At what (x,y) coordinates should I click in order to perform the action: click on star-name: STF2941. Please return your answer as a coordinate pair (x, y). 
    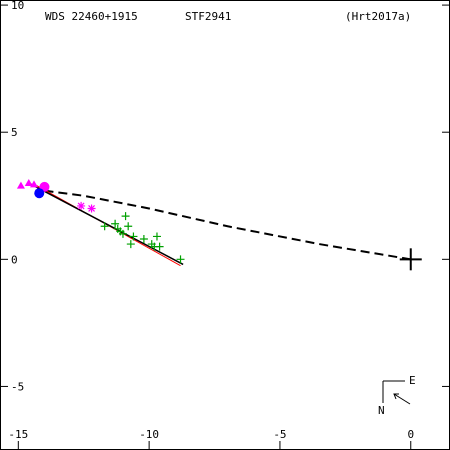
    Looking at the image, I should click on (208, 16).